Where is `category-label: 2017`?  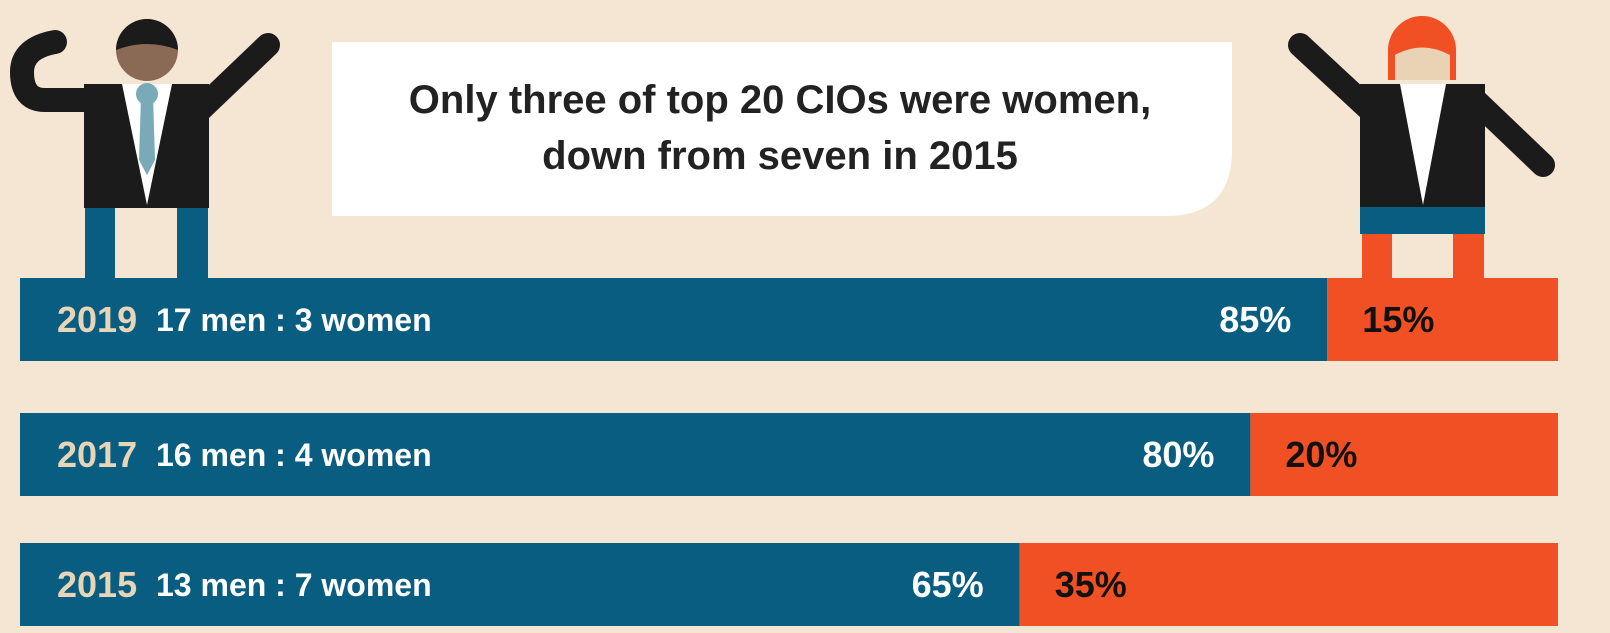 category-label: 2017 is located at coordinates (97, 454).